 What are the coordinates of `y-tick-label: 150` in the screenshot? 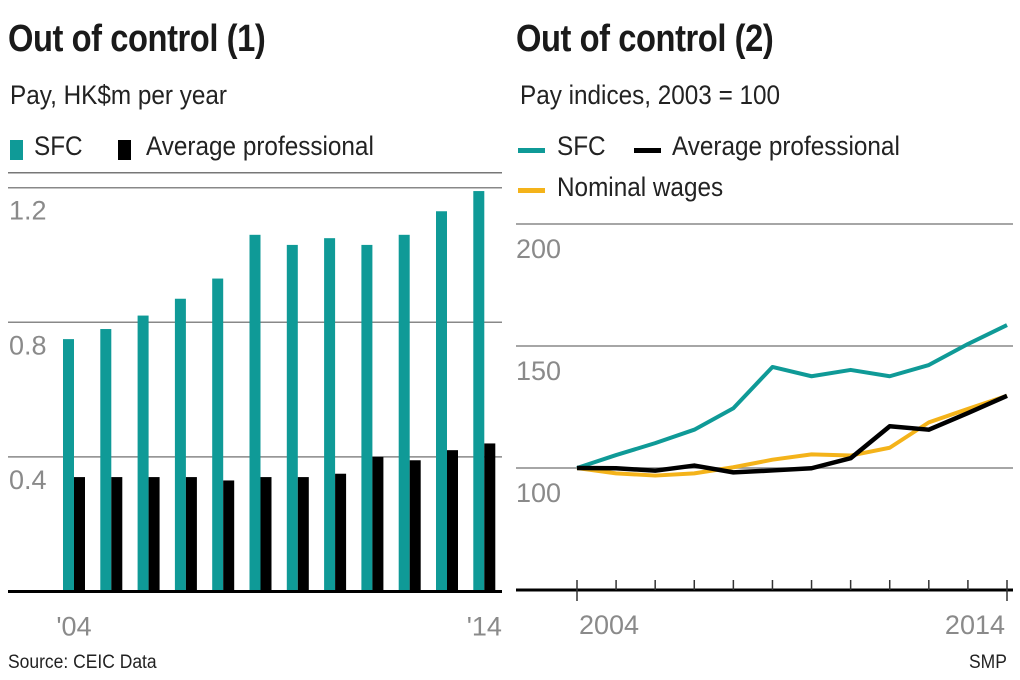 It's located at (538, 371).